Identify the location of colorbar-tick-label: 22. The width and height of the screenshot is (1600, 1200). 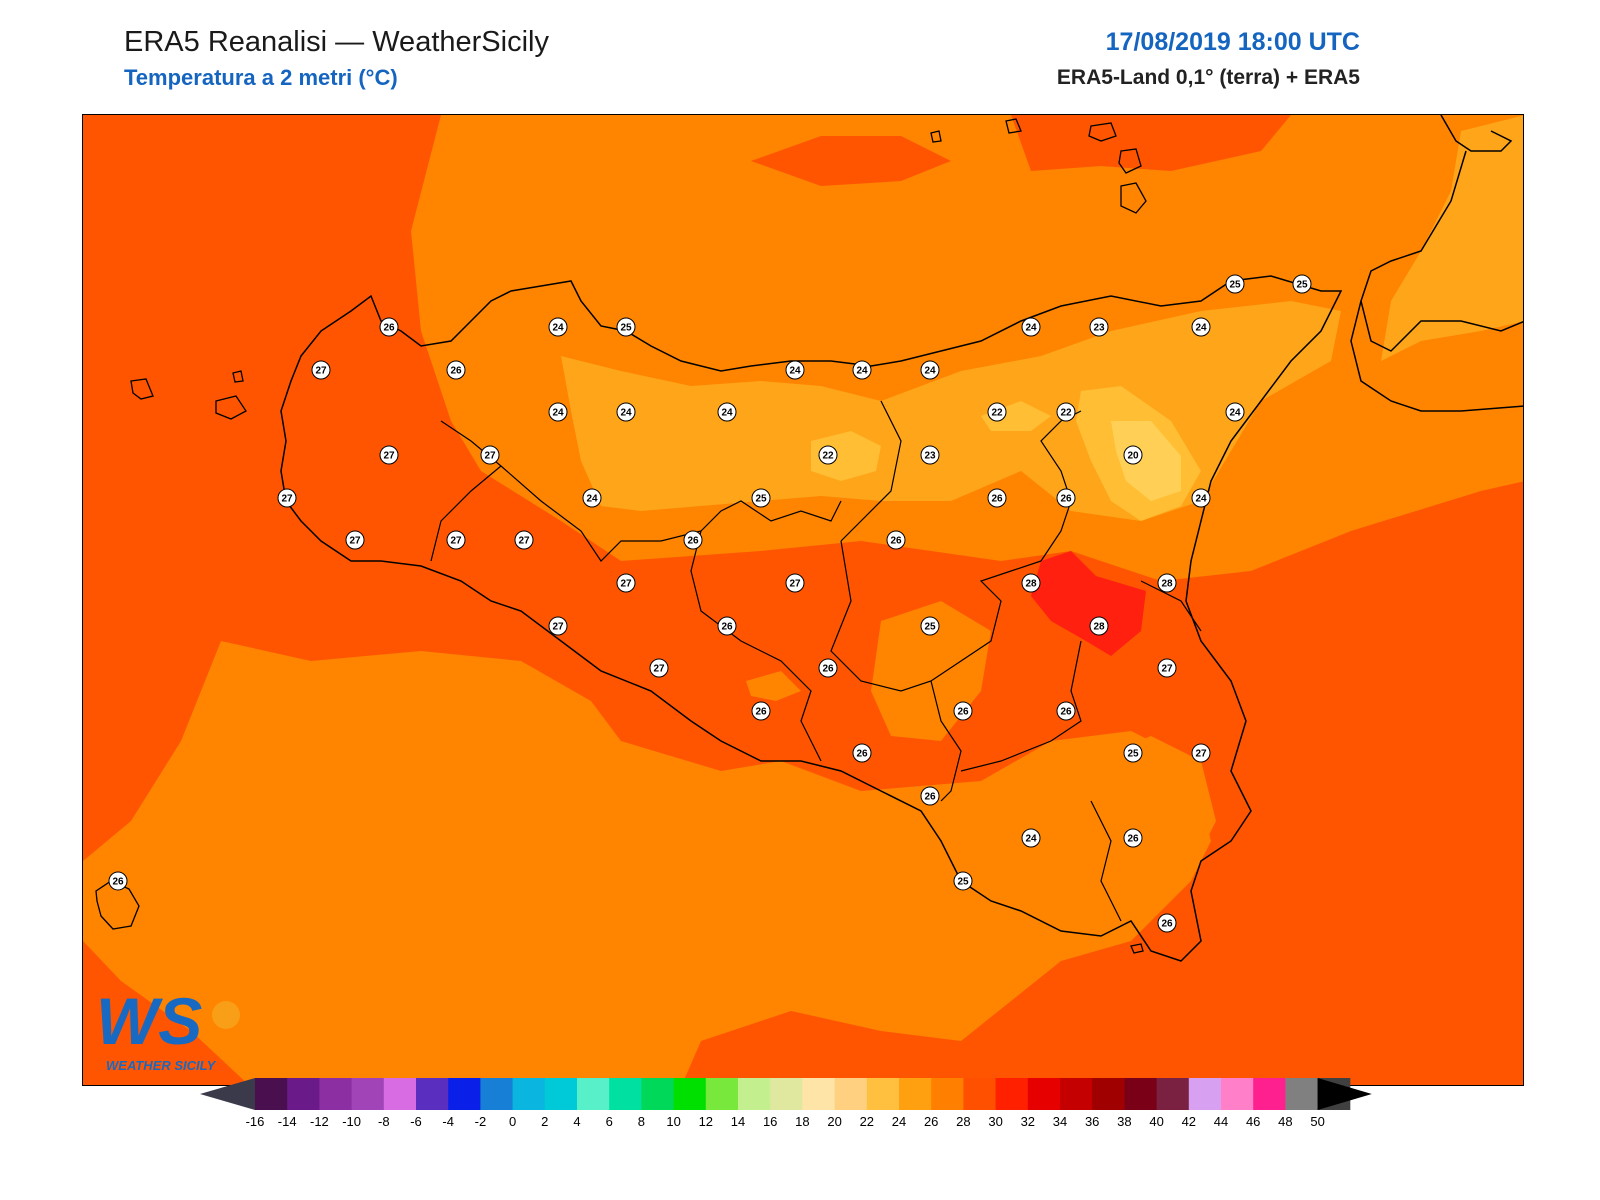
(867, 1121).